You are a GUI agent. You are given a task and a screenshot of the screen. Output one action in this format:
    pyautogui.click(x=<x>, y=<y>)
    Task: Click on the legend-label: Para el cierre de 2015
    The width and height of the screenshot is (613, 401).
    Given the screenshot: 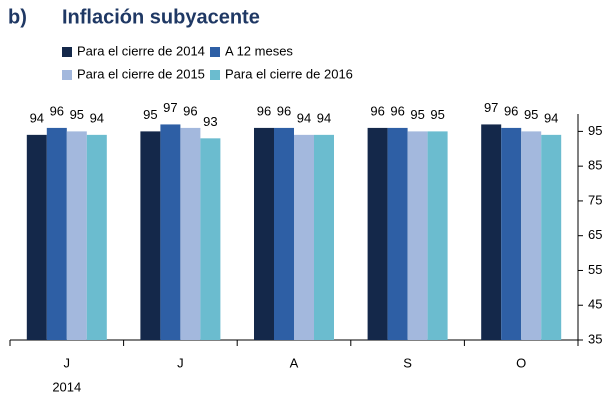 What is the action you would take?
    pyautogui.click(x=141, y=73)
    